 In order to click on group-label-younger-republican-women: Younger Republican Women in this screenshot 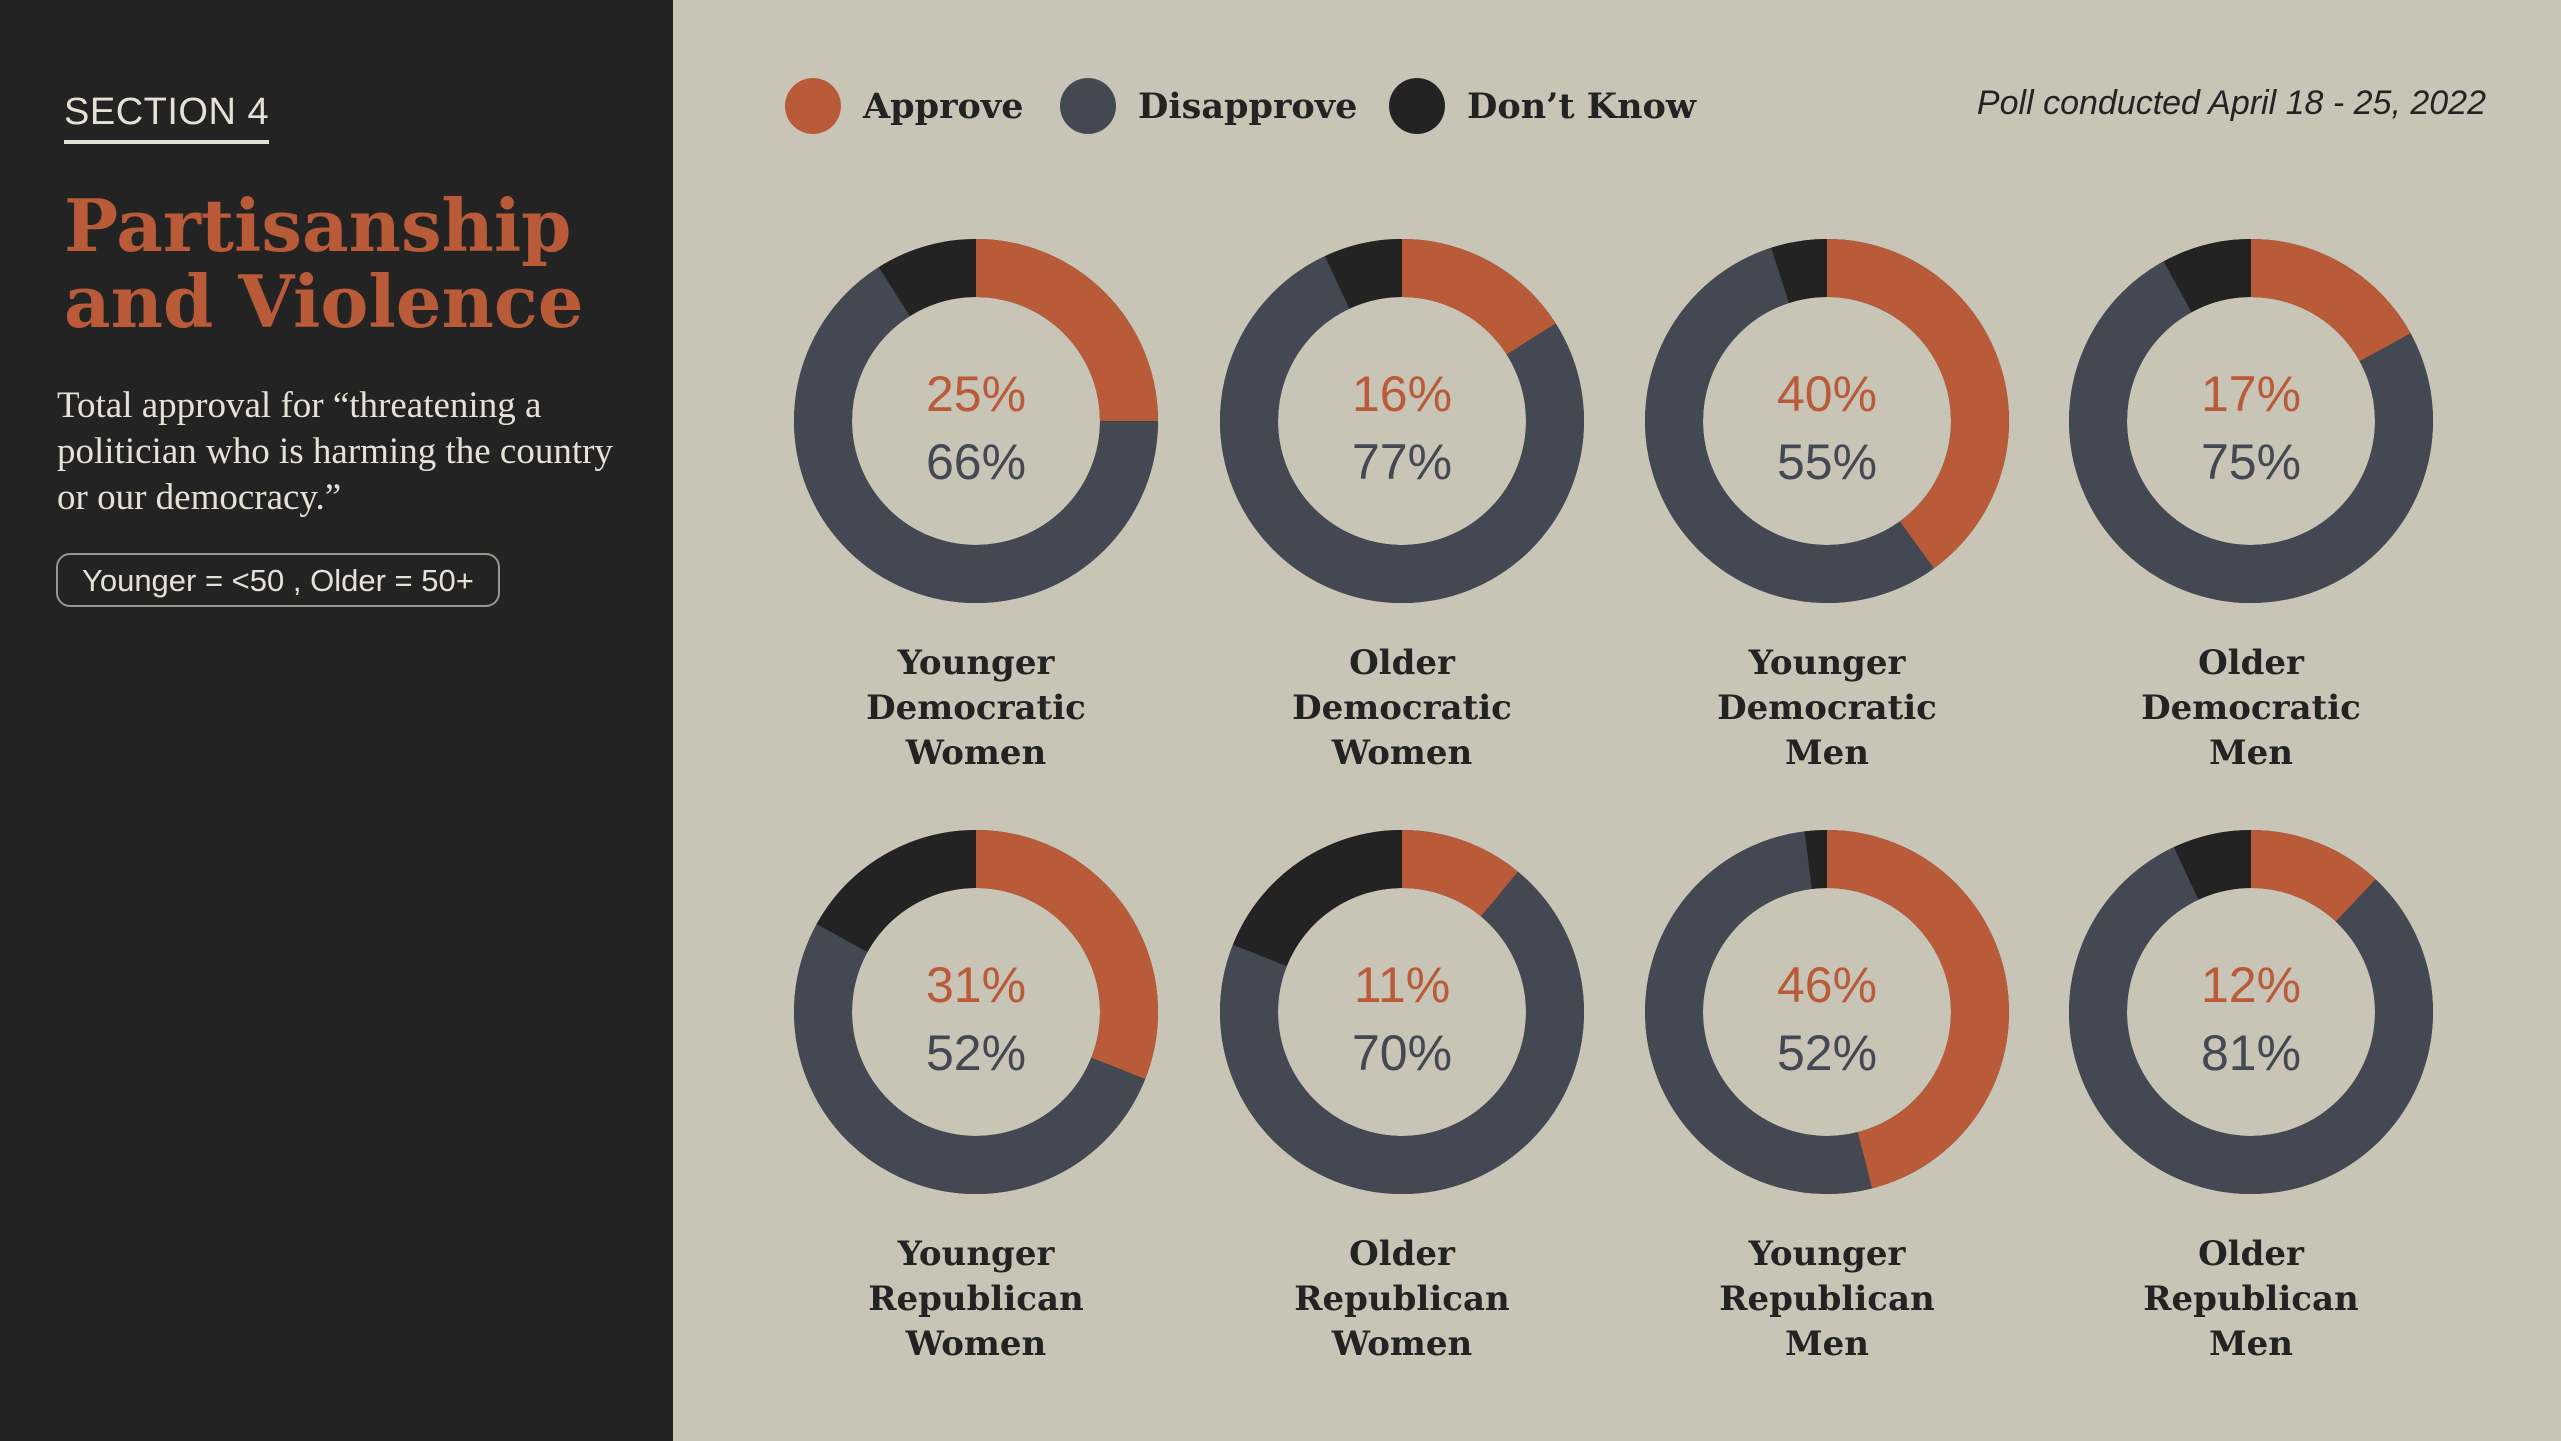, I will do `click(976, 1299)`.